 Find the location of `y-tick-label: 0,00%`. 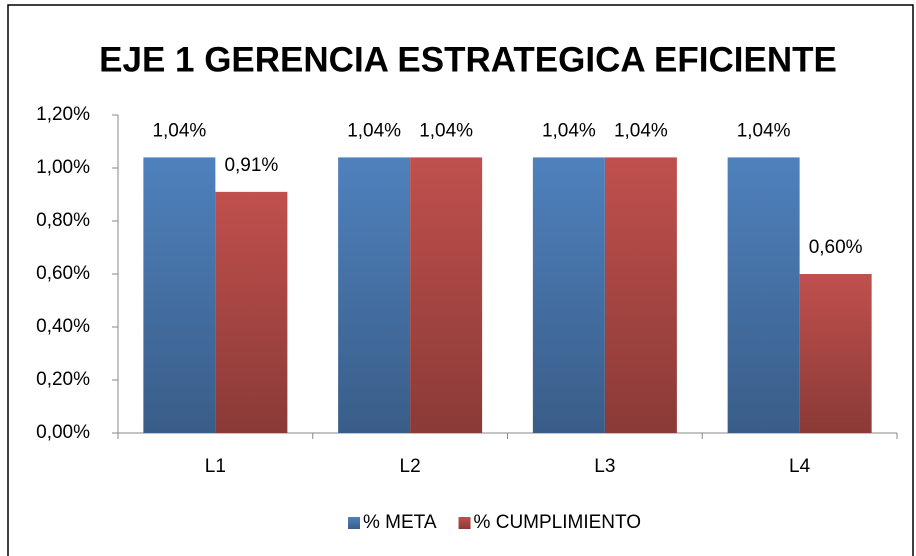

y-tick-label: 0,00% is located at coordinates (63, 432).